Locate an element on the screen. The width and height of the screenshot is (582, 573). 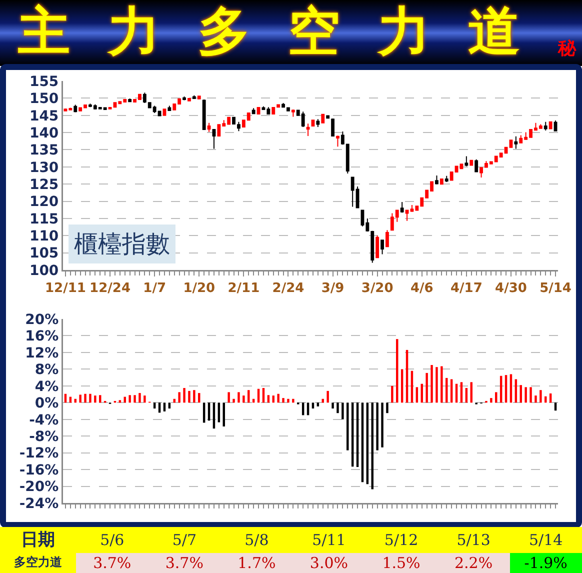
data-label: 1.5% is located at coordinates (401, 562).